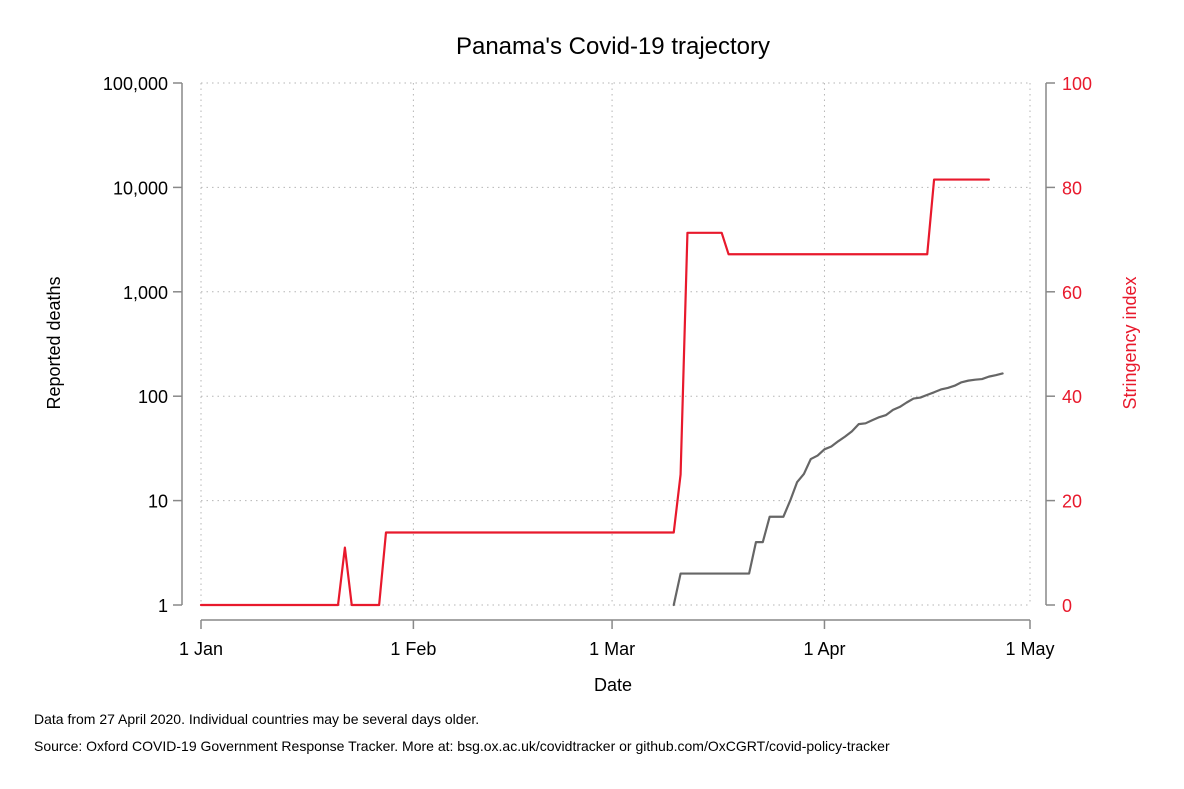 The image size is (1184, 789). Describe the element at coordinates (1072, 502) in the screenshot. I see `y-right-tick-label: 20` at that location.